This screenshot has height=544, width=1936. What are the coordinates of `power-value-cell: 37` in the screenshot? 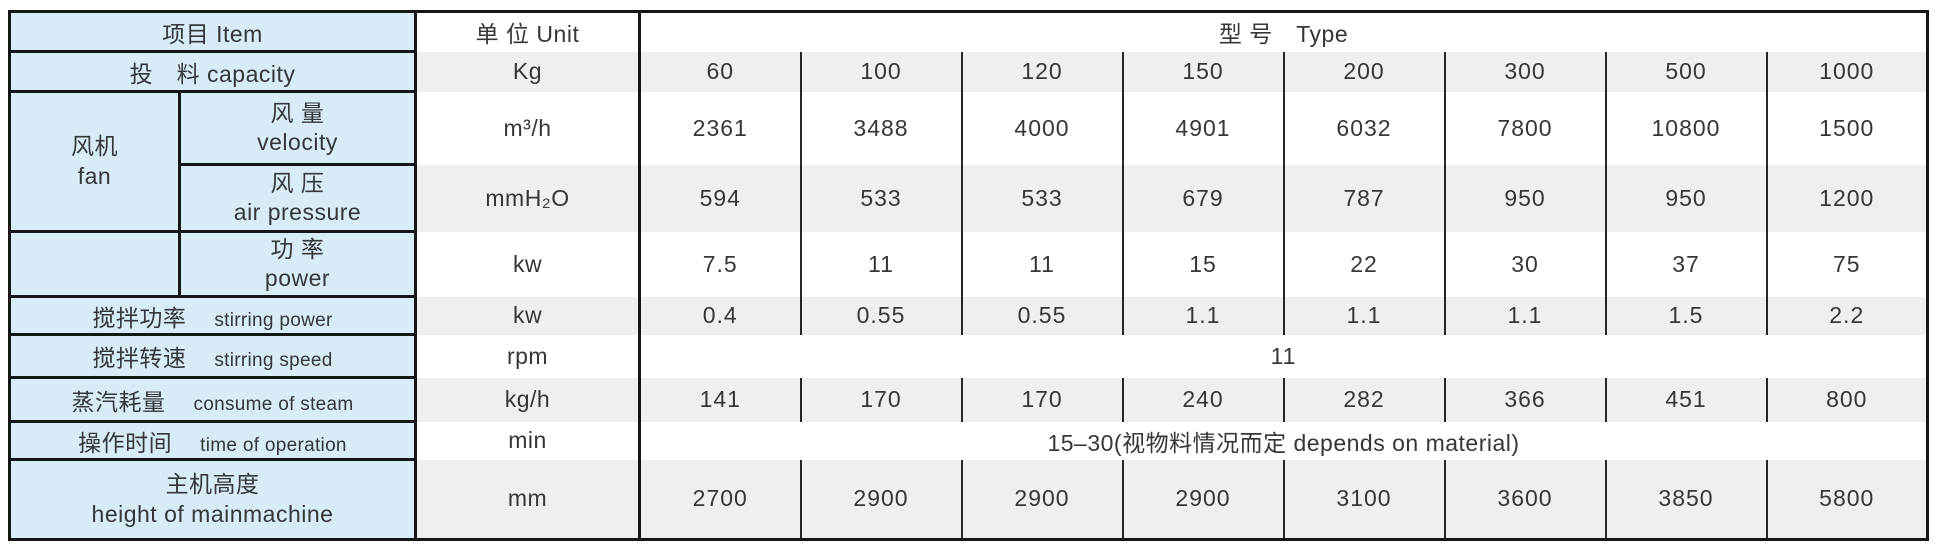 It's located at (1685, 264).